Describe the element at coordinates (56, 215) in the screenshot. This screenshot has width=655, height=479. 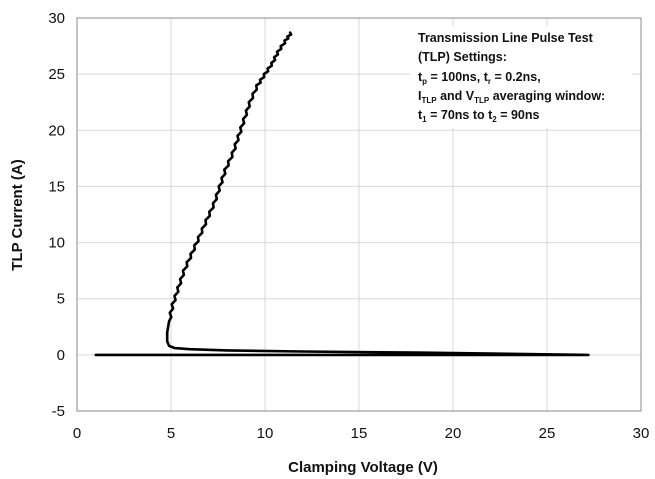
I see `y-tick-labels: -5 0 5 10 15 20 25 30` at that location.